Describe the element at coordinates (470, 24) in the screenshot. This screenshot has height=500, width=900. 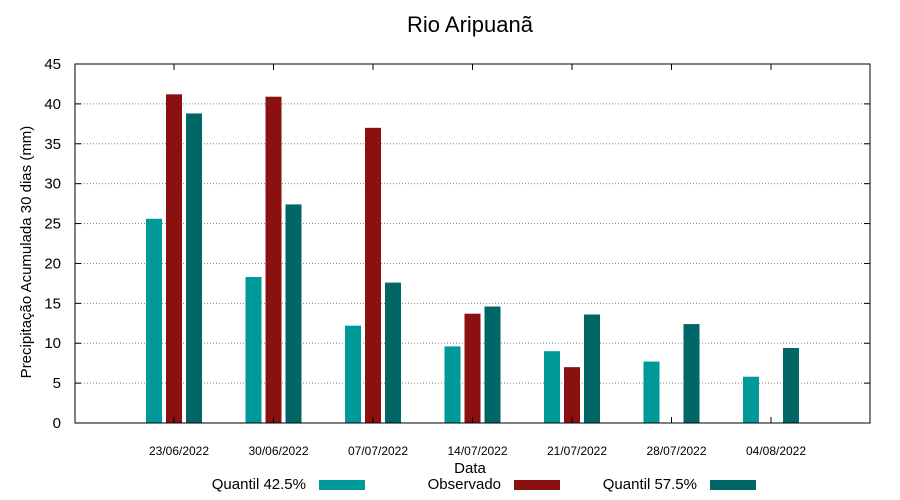
I see `chart-title: Rio Aripuanã` at that location.